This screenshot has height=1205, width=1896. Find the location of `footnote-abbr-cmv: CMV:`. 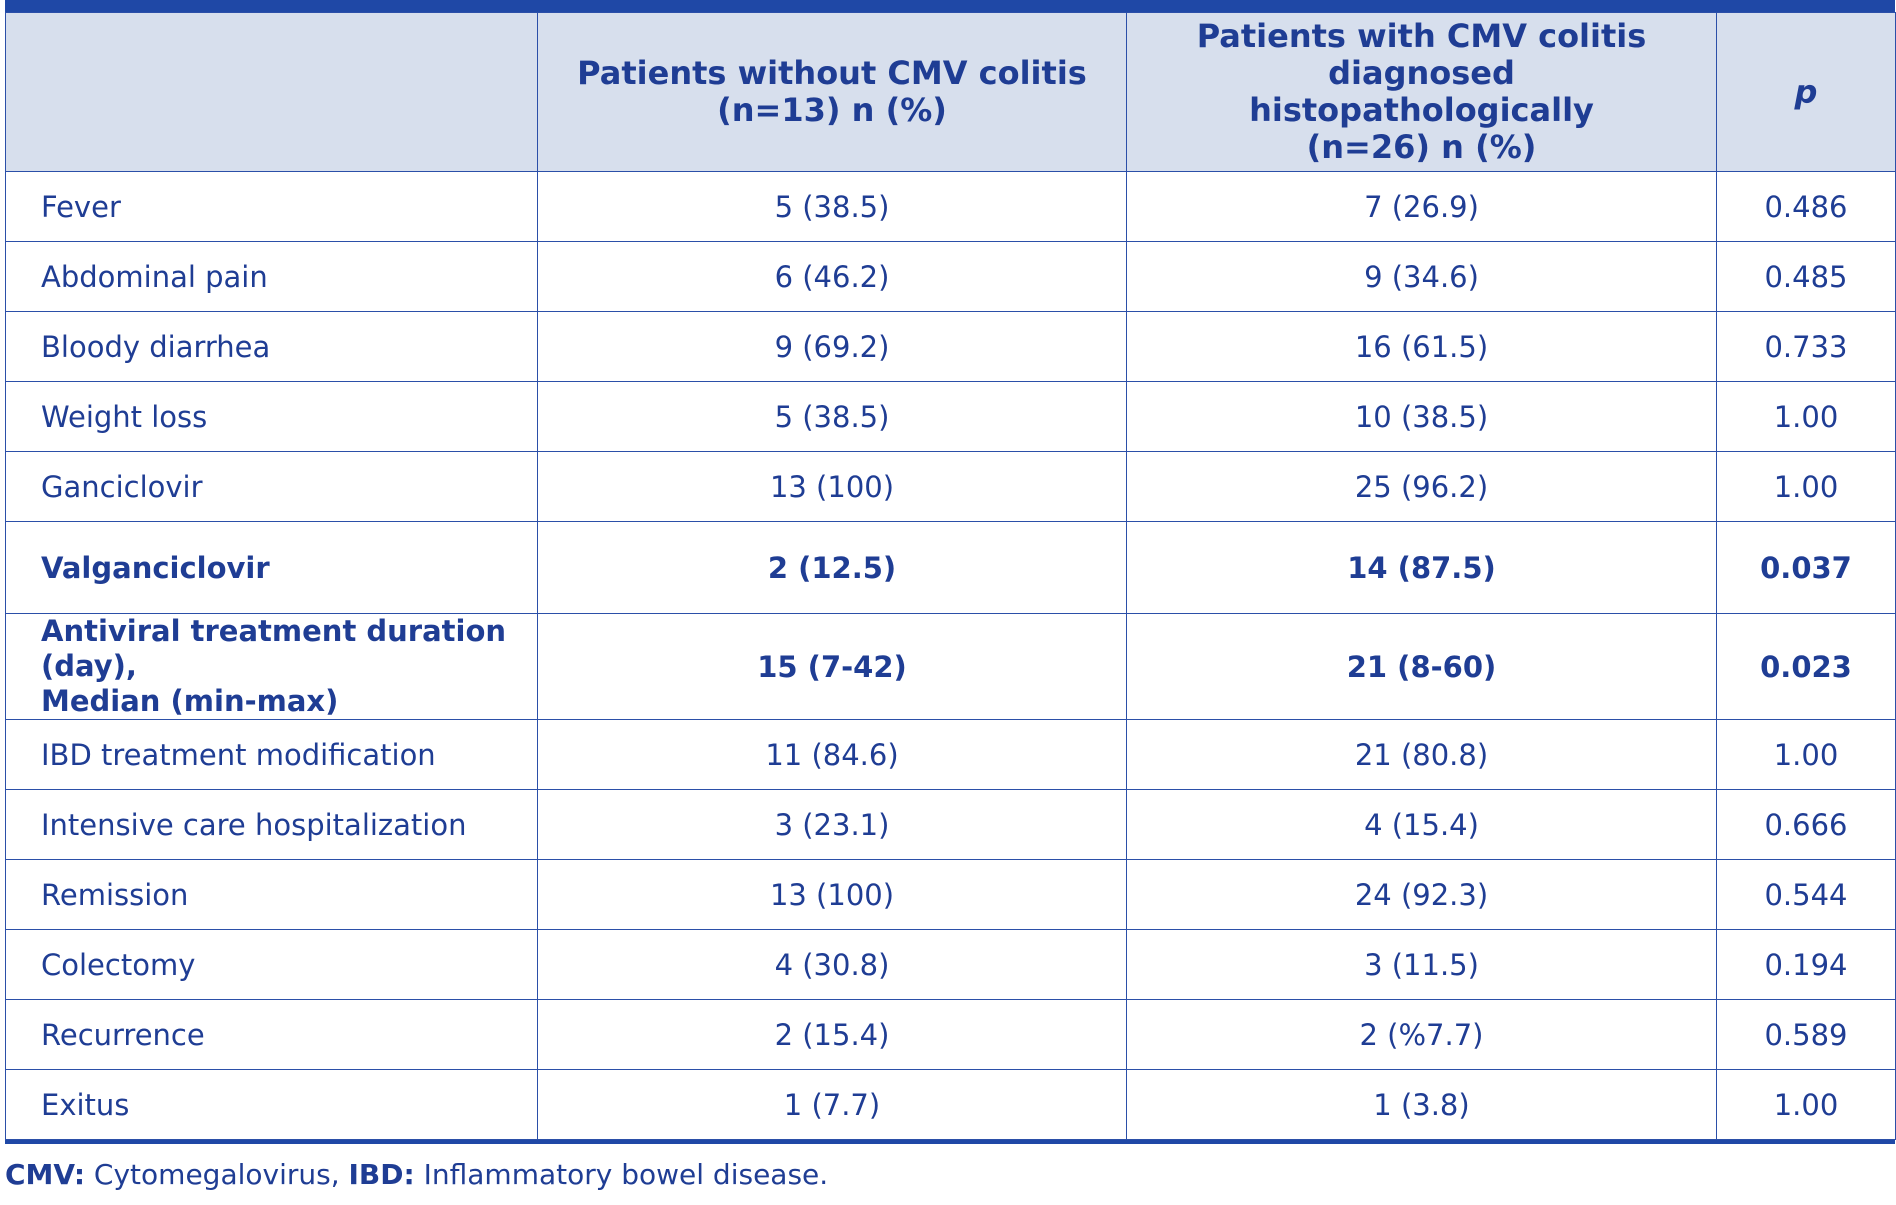

footnote-abbr-cmv: CMV: is located at coordinates (45, 1174).